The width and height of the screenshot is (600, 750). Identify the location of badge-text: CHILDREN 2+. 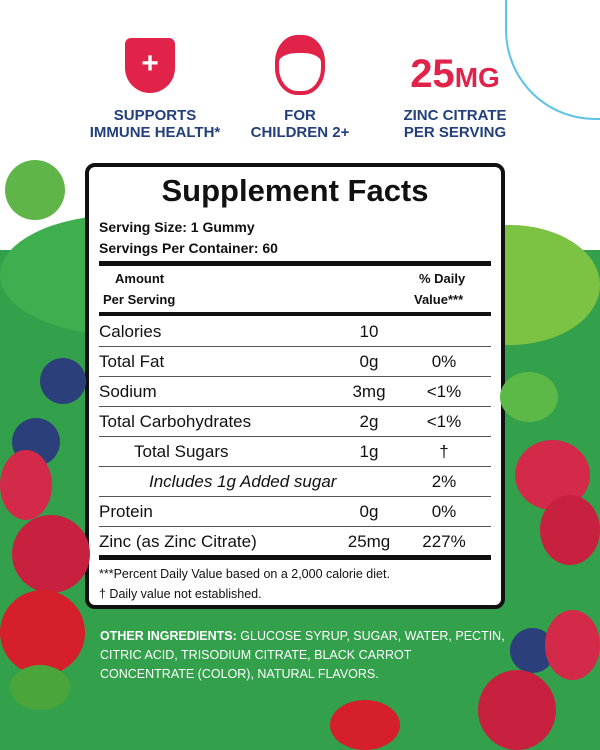
(300, 132).